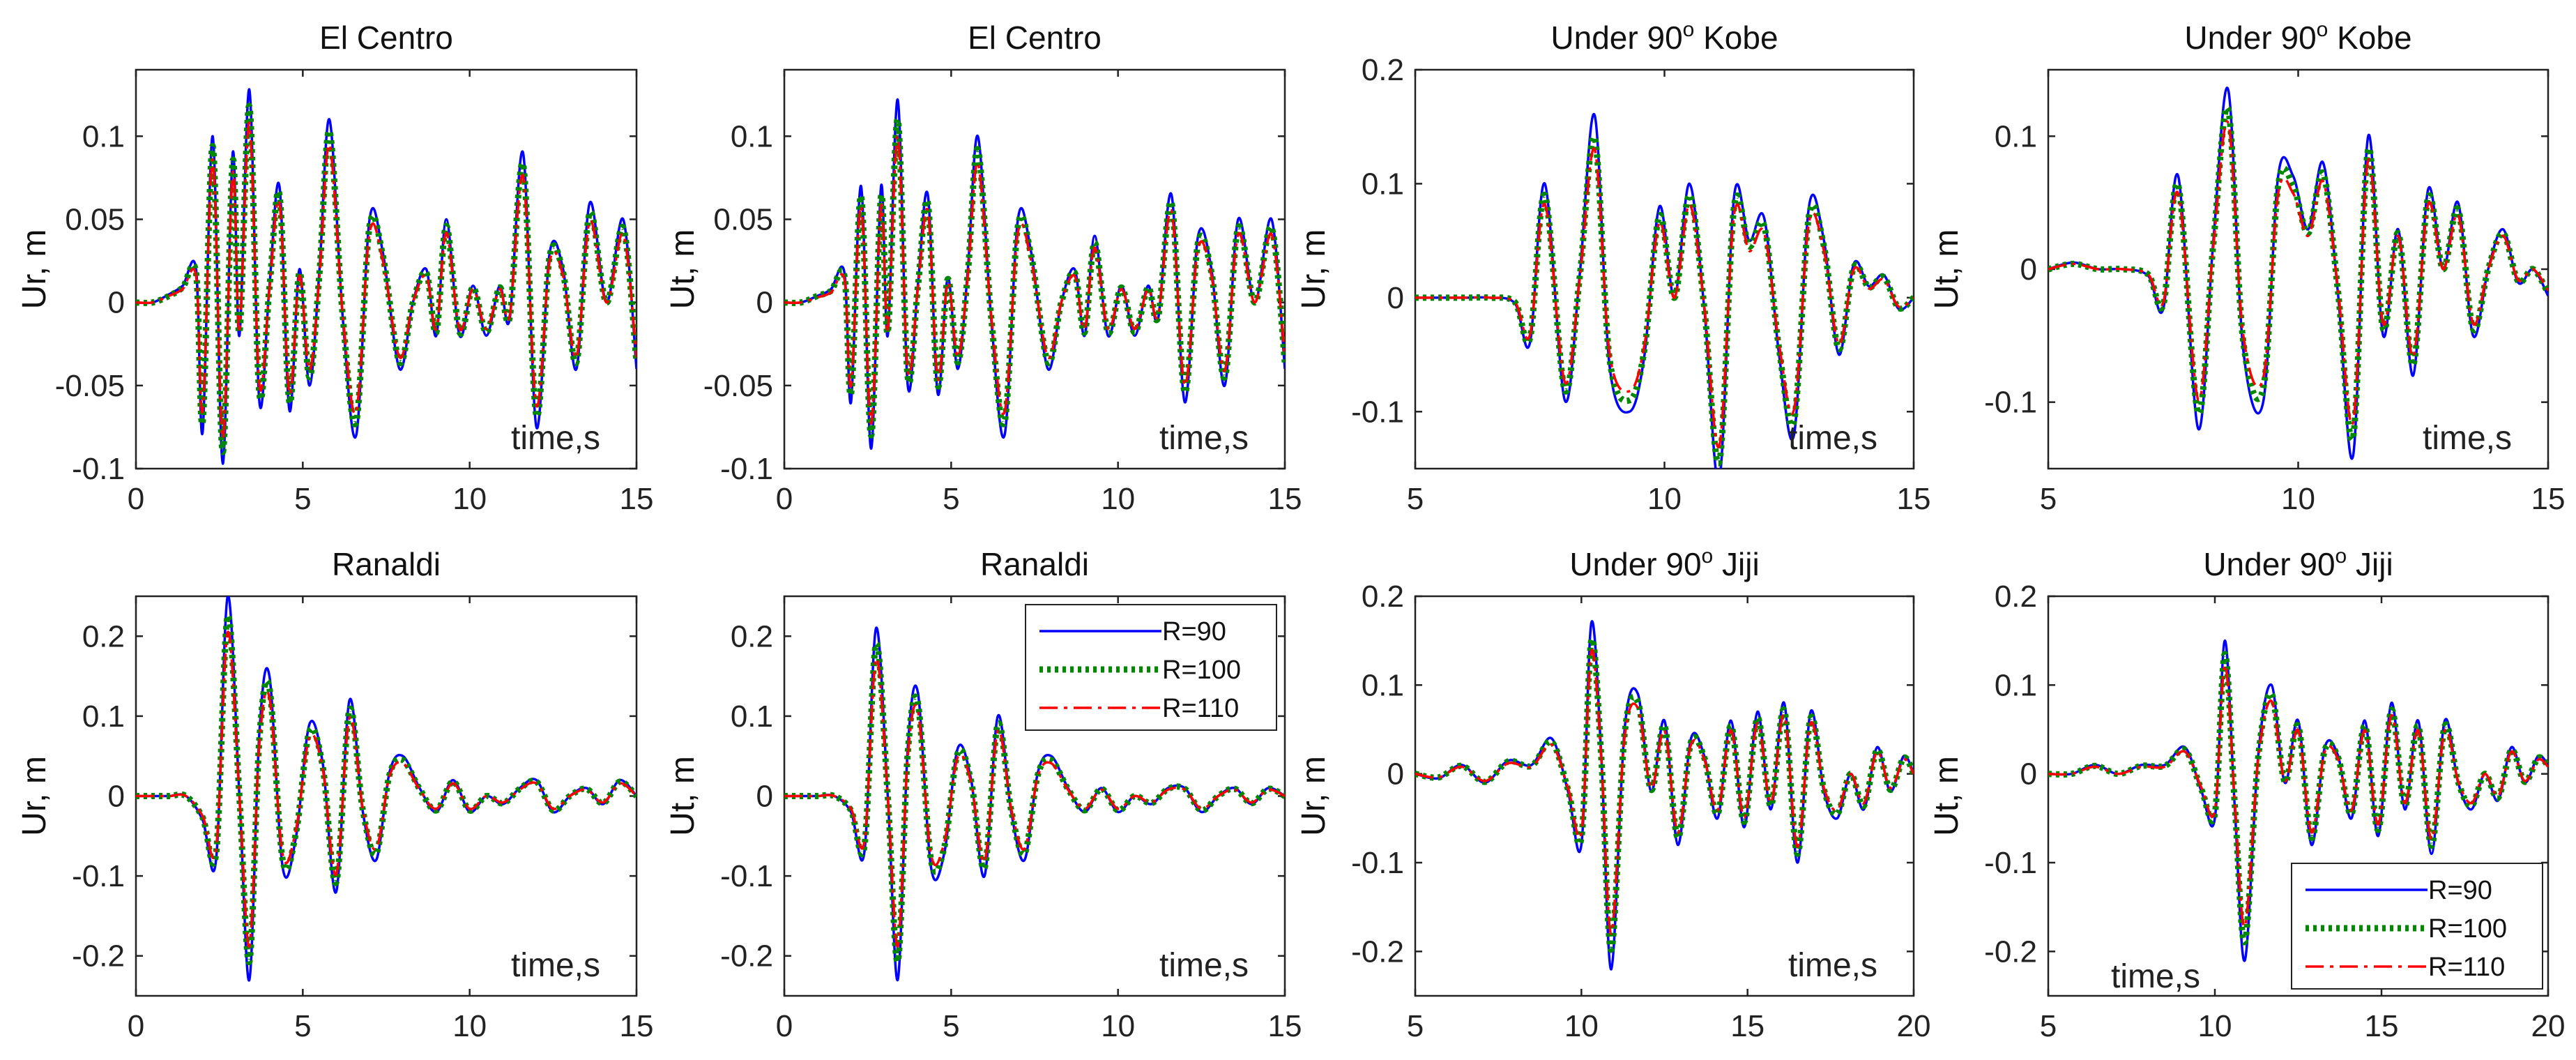 The width and height of the screenshot is (2576, 1060). What do you see at coordinates (136, 499) in the screenshot?
I see `x-tick-label: 0` at bounding box center [136, 499].